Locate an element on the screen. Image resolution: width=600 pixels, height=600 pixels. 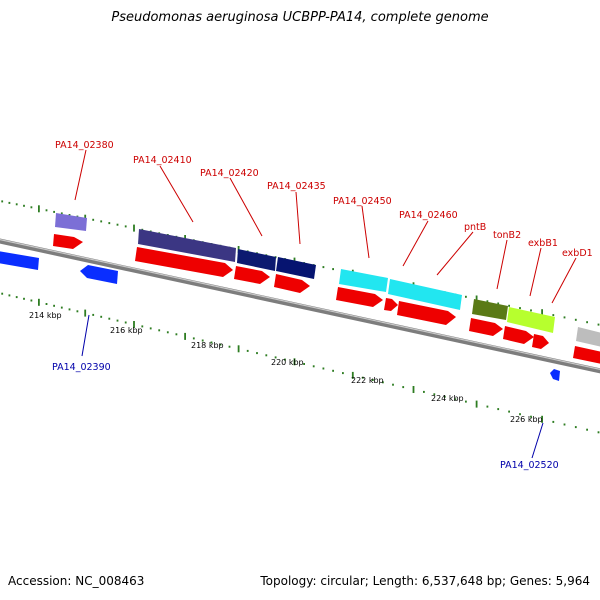
gene-label: PA14_02435 is located at coordinates (296, 186).